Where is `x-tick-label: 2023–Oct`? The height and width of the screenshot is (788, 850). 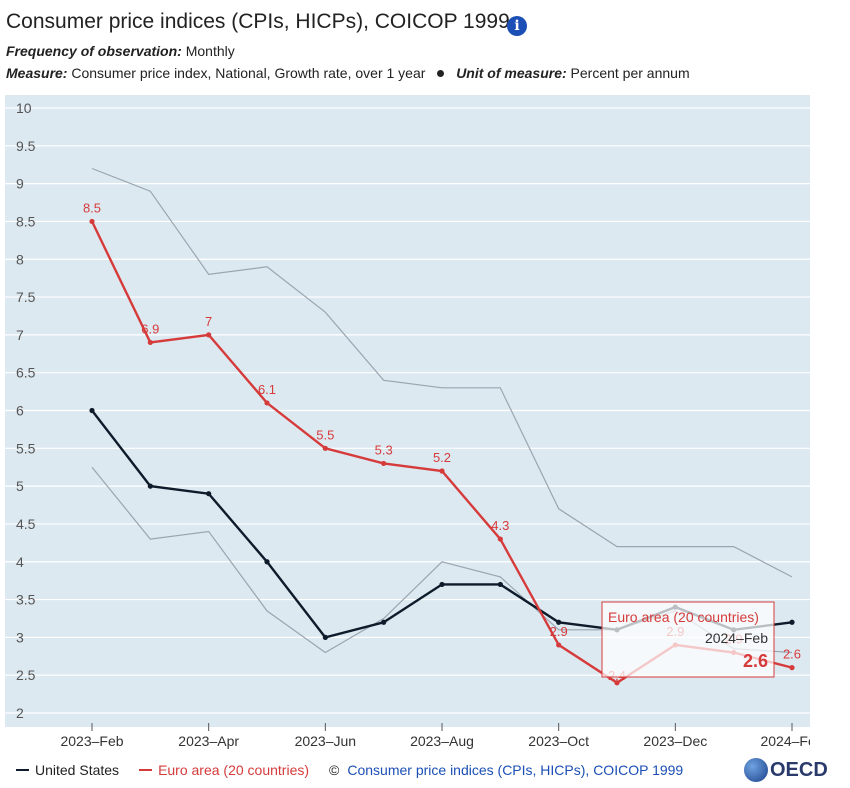
x-tick-label: 2023–Oct is located at coordinates (558, 741).